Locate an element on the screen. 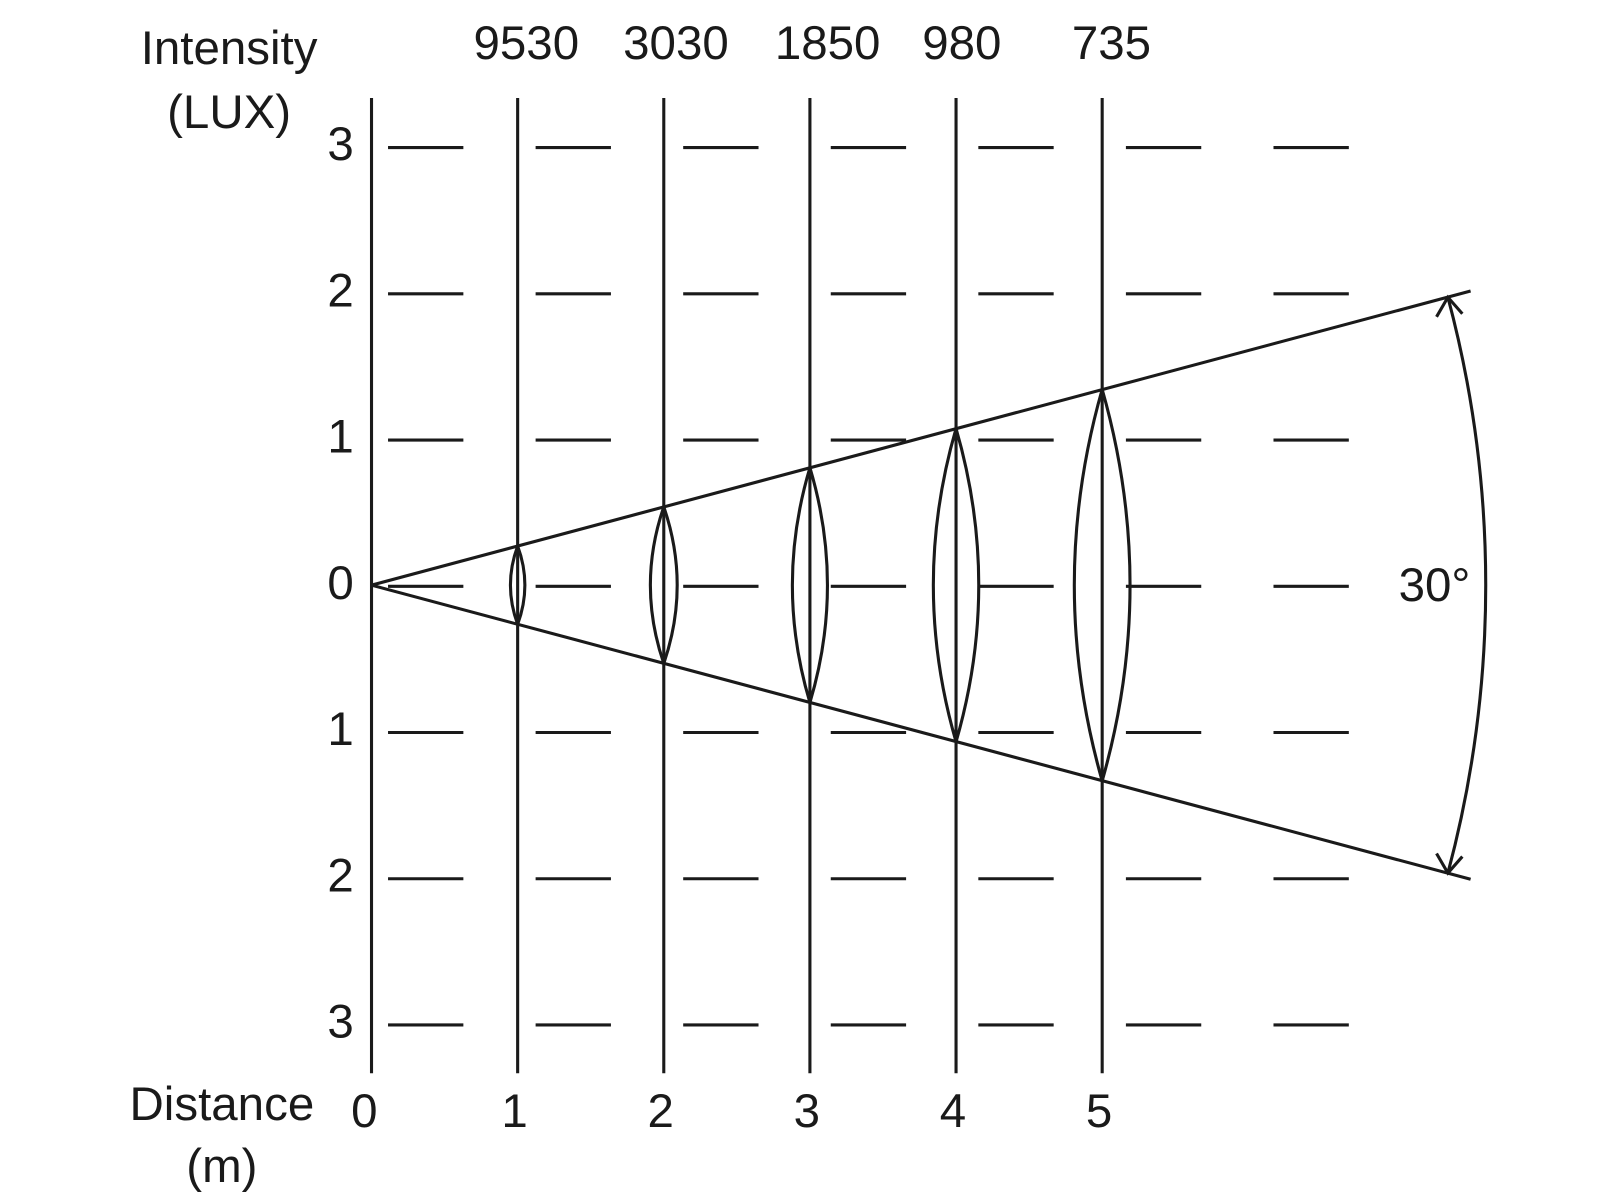  distance-label: 0 is located at coordinates (364, 1111).